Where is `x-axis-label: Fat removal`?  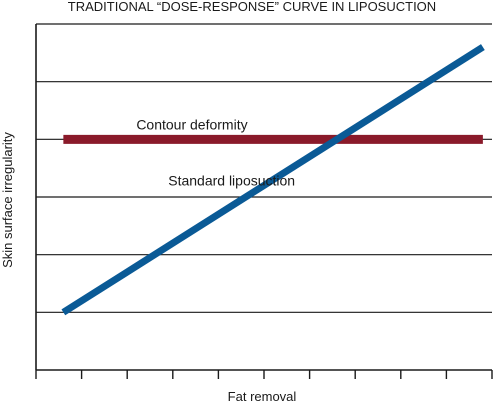
x-axis-label: Fat removal is located at coordinates (262, 396).